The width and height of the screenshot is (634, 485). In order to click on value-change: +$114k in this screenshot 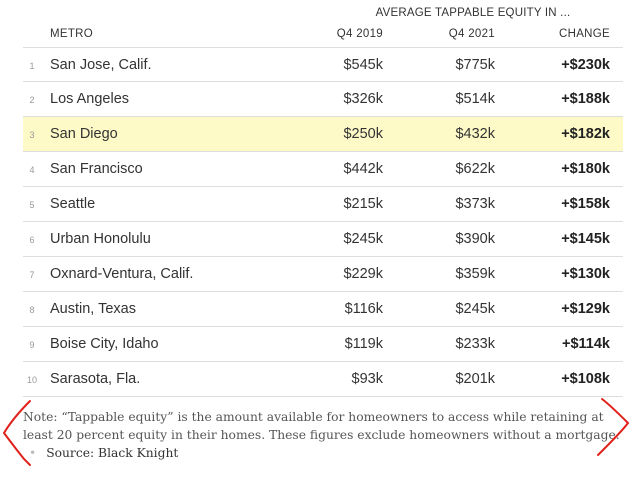, I will do `click(586, 344)`.